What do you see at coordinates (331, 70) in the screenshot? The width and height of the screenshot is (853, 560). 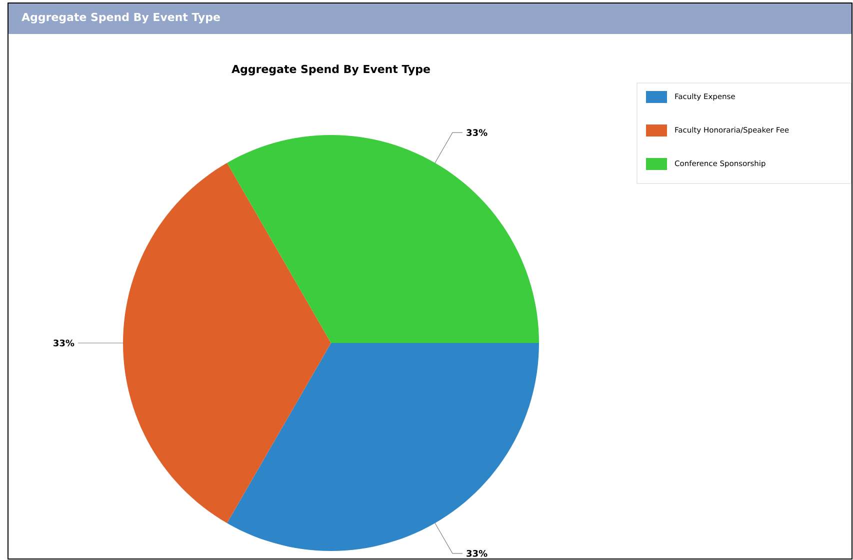 I see `chart-title: Aggregate Spend By Event Type` at bounding box center [331, 70].